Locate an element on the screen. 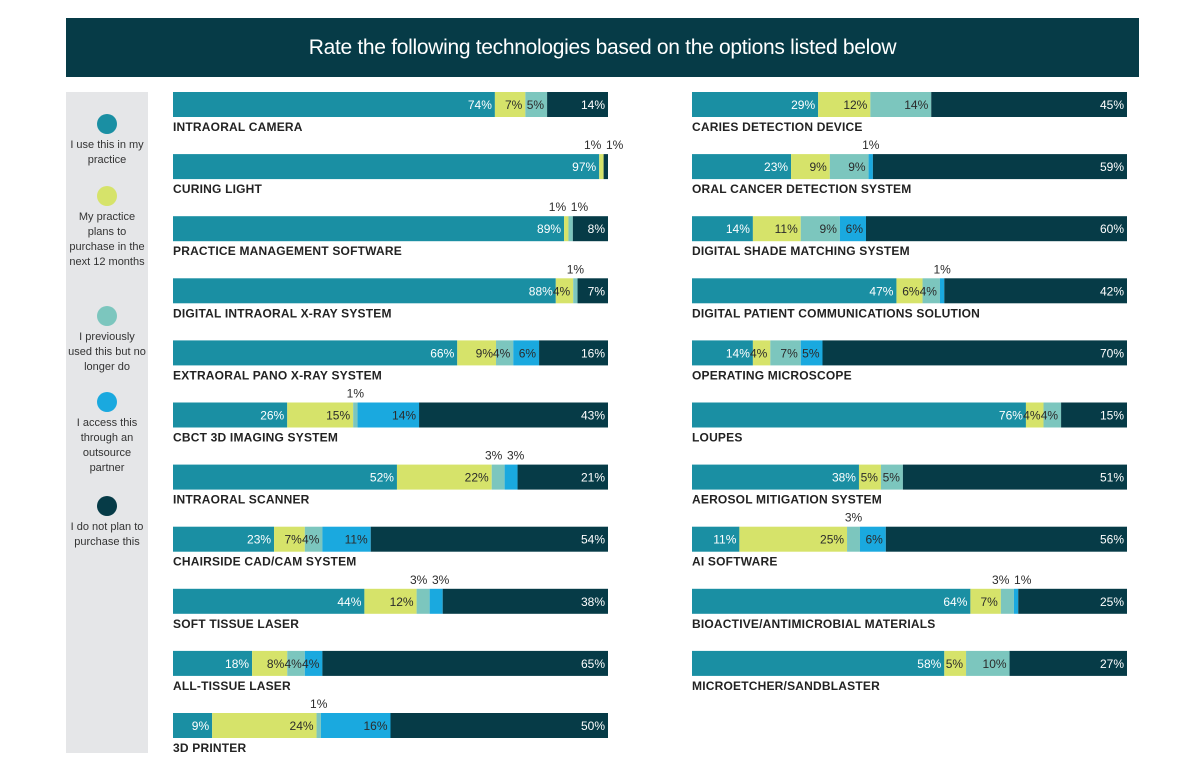 This screenshot has height=761, width=1200. bar-label-use: 89% is located at coordinates (549, 229).